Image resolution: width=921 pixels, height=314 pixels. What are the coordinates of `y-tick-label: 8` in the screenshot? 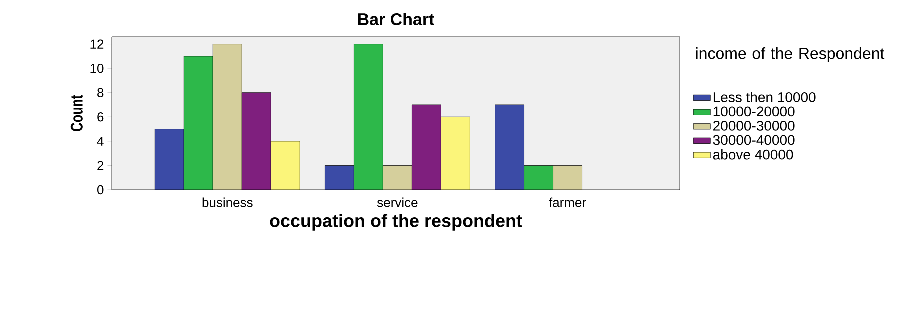 It's located at (101, 93).